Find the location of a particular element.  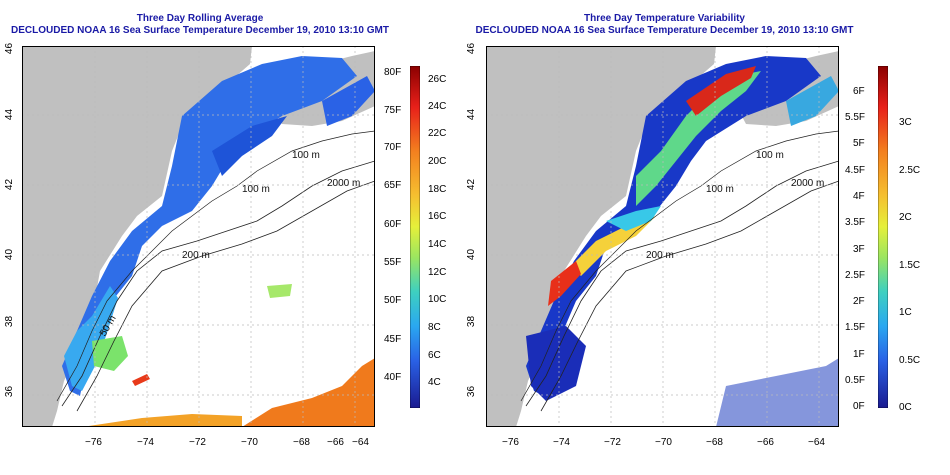

colorbar-f-label: 75F is located at coordinates (393, 110).